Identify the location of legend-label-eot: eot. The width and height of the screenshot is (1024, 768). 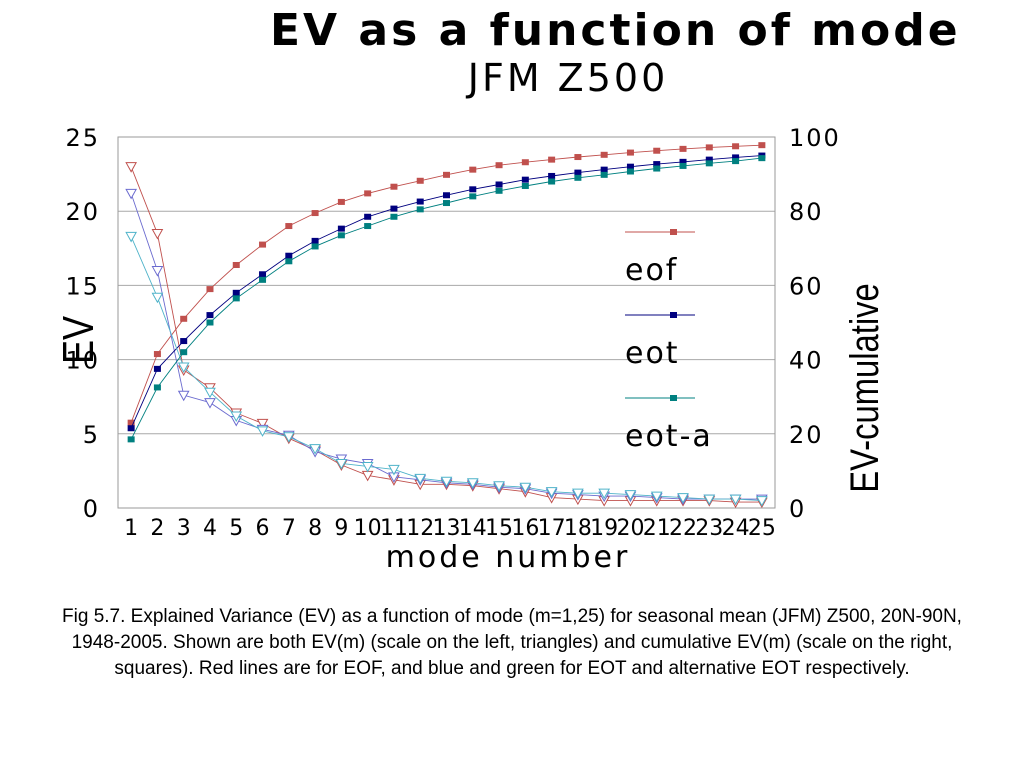
(652, 353).